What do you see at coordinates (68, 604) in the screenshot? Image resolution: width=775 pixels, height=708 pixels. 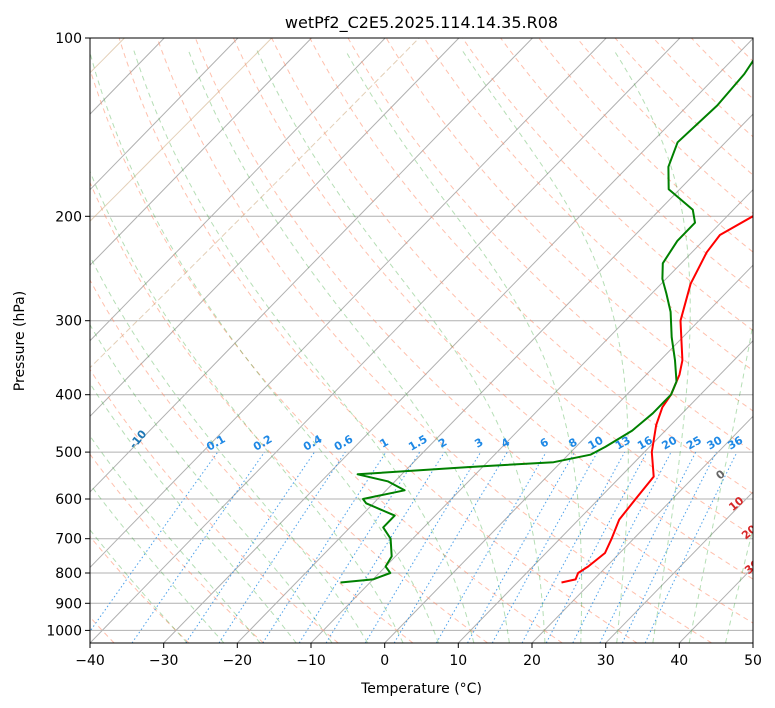 I see `y-tick-label: 900` at bounding box center [68, 604].